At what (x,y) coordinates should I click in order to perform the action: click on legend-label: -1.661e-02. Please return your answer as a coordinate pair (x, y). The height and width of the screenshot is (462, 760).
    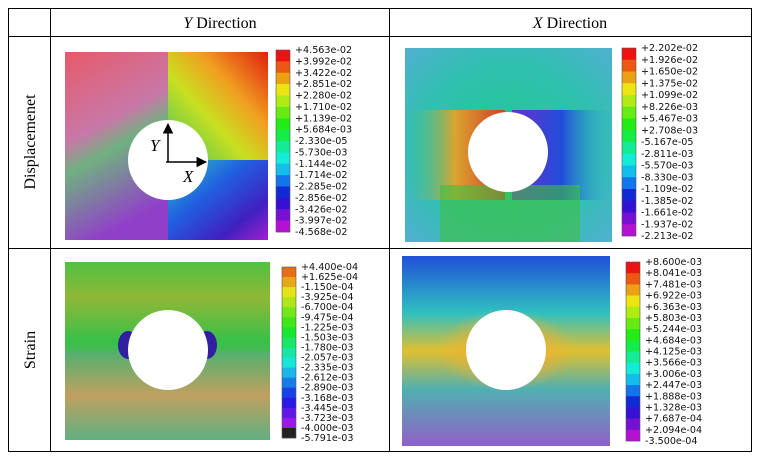
    Looking at the image, I should click on (667, 213).